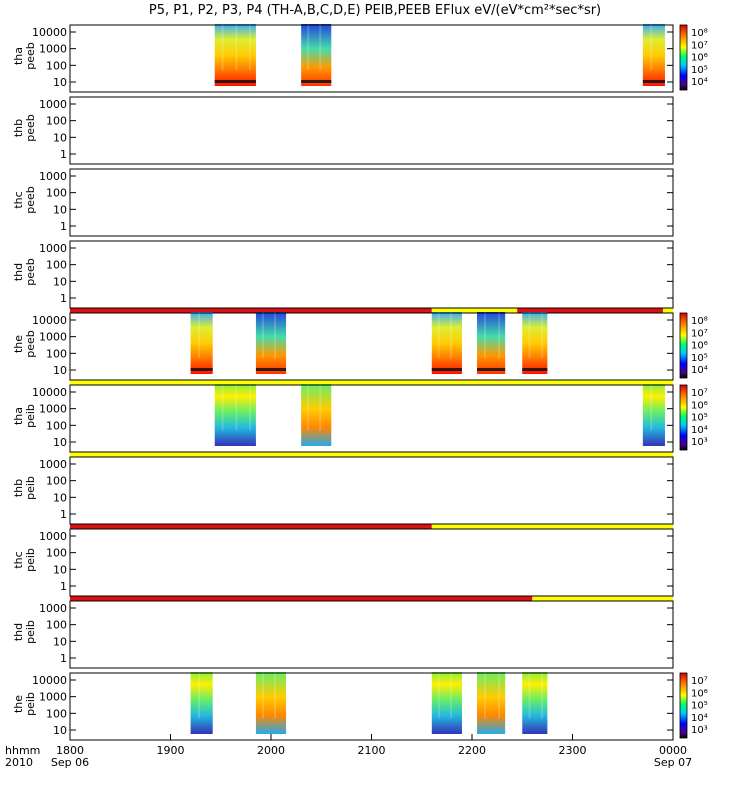  I want to click on y-axis-label: tha, so click(18, 56).